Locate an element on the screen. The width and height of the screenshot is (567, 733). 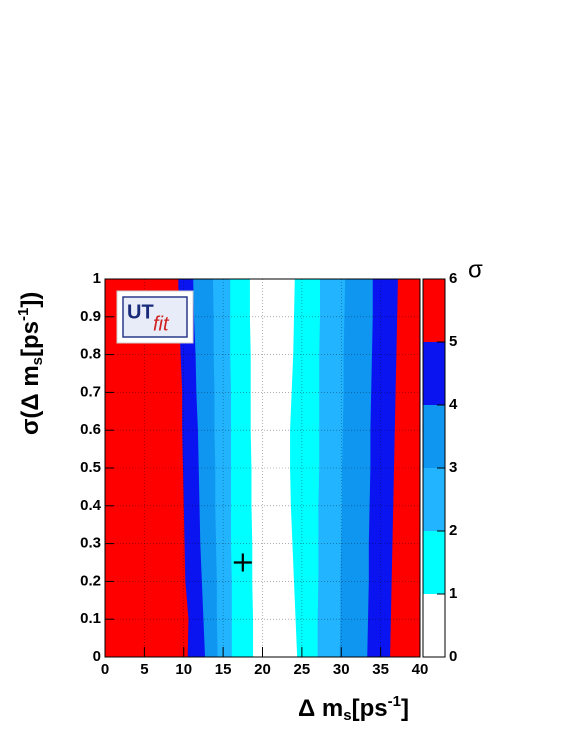
colorbar-tick-label: 2 is located at coordinates (453, 530).